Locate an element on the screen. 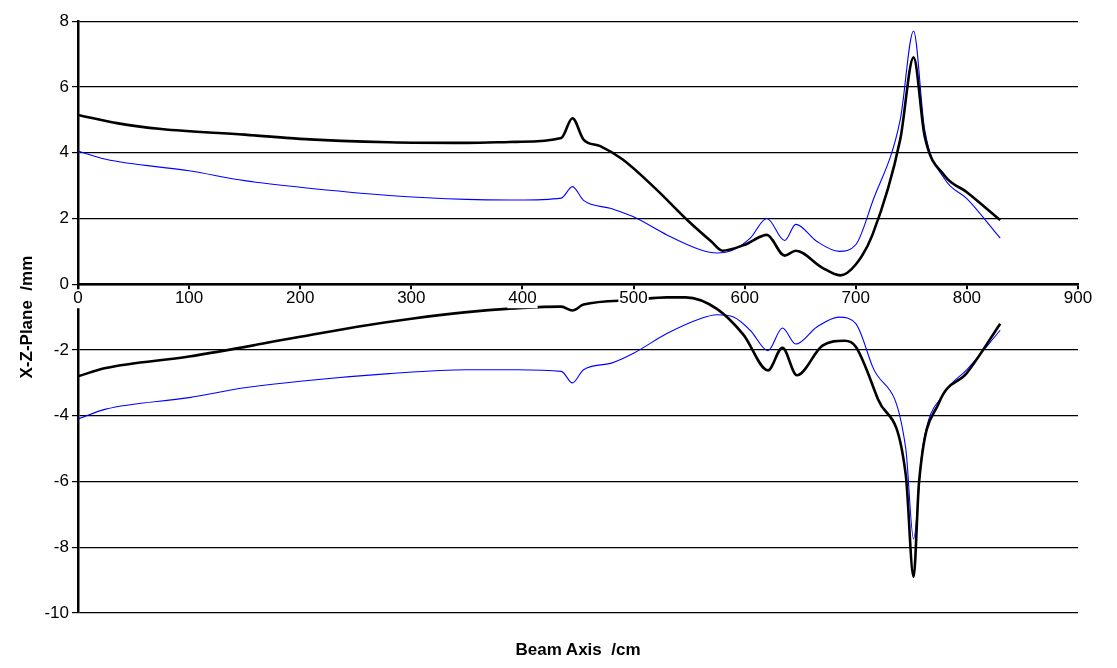  x-axis-title: Beam Axis /cm is located at coordinates (578, 650).